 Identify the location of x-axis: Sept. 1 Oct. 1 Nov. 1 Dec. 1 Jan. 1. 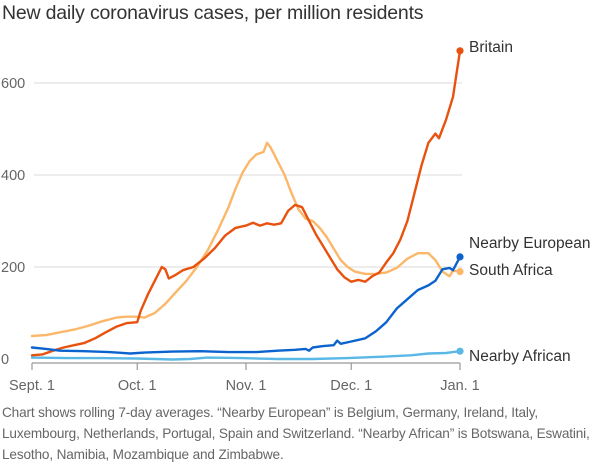
(244, 378).